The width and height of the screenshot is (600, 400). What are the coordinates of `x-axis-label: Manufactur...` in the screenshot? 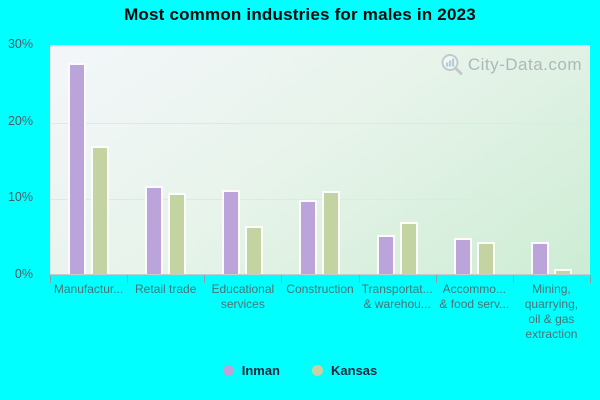 It's located at (88, 289).